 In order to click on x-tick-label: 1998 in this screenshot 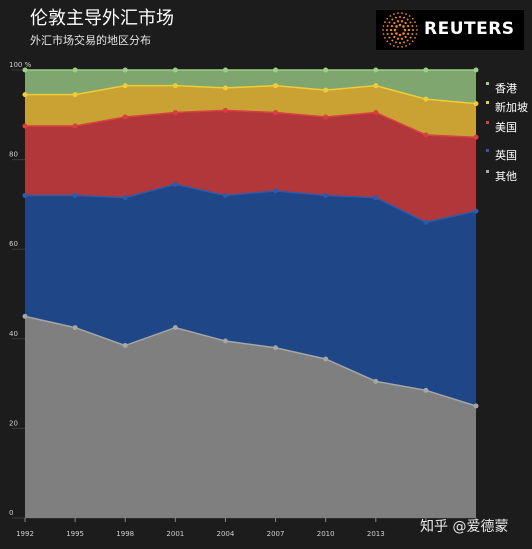, I will do `click(125, 534)`.